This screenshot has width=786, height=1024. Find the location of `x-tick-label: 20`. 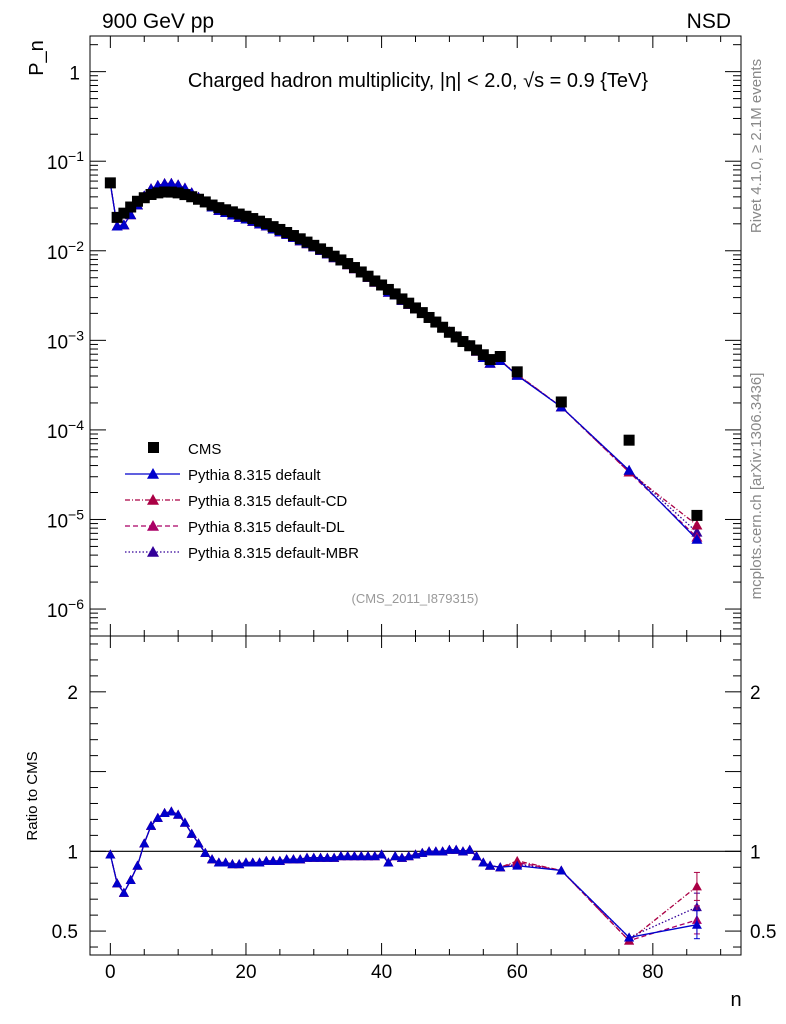

x-tick-label: 20 is located at coordinates (245, 972).